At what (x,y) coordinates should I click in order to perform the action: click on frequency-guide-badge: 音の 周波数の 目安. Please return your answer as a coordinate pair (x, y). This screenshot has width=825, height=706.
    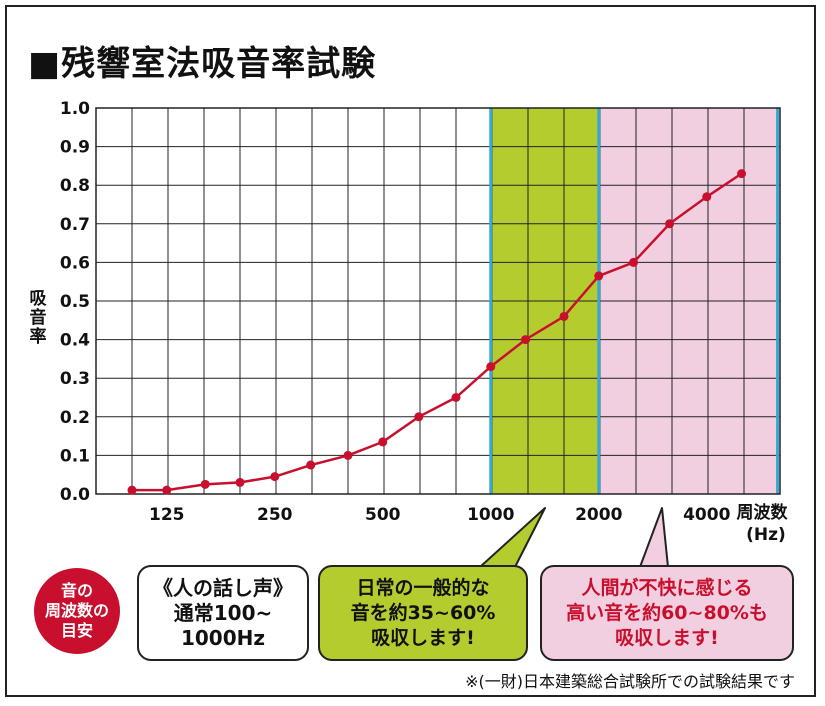
    Looking at the image, I should click on (77, 611).